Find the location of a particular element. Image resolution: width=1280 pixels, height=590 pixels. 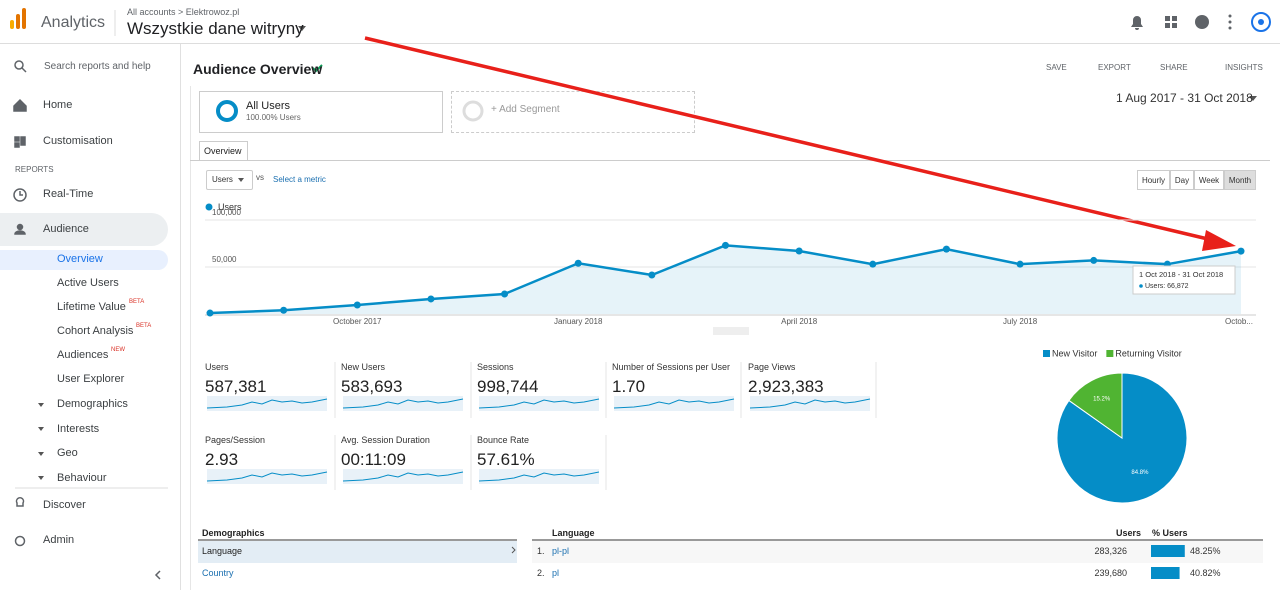

legend-label: Users is located at coordinates (230, 207).